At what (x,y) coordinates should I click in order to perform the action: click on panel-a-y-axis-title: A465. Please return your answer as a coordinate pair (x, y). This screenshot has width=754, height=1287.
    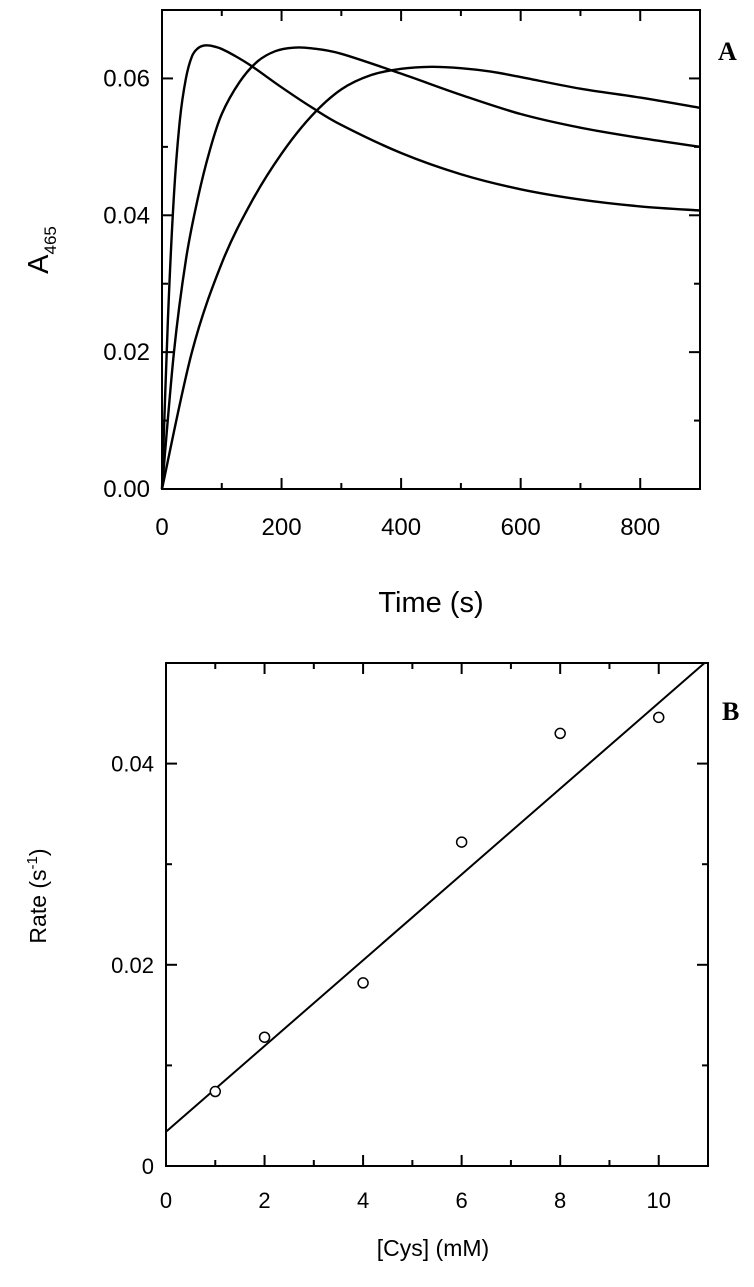
    Looking at the image, I should click on (41, 250).